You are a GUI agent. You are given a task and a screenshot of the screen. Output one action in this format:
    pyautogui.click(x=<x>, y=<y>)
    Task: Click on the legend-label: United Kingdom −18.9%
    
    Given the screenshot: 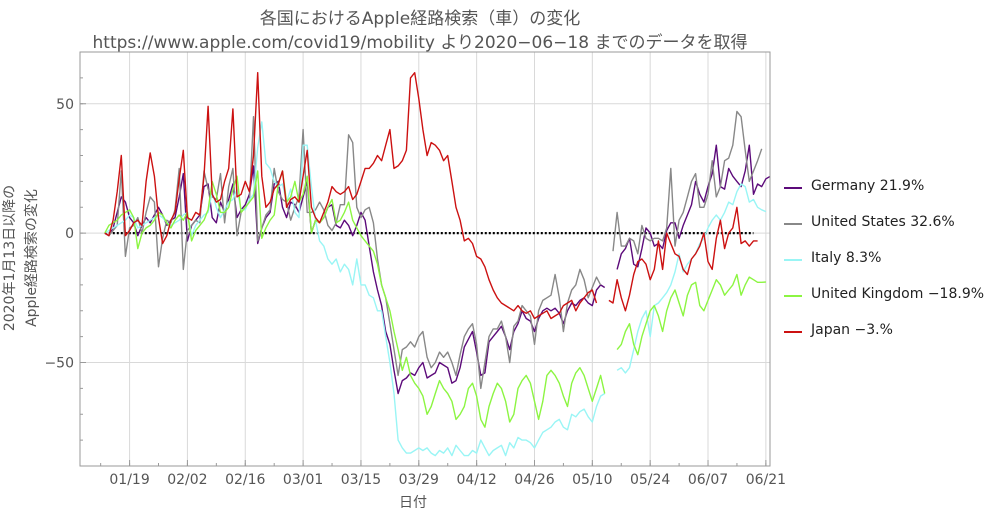 What is the action you would take?
    pyautogui.click(x=898, y=294)
    